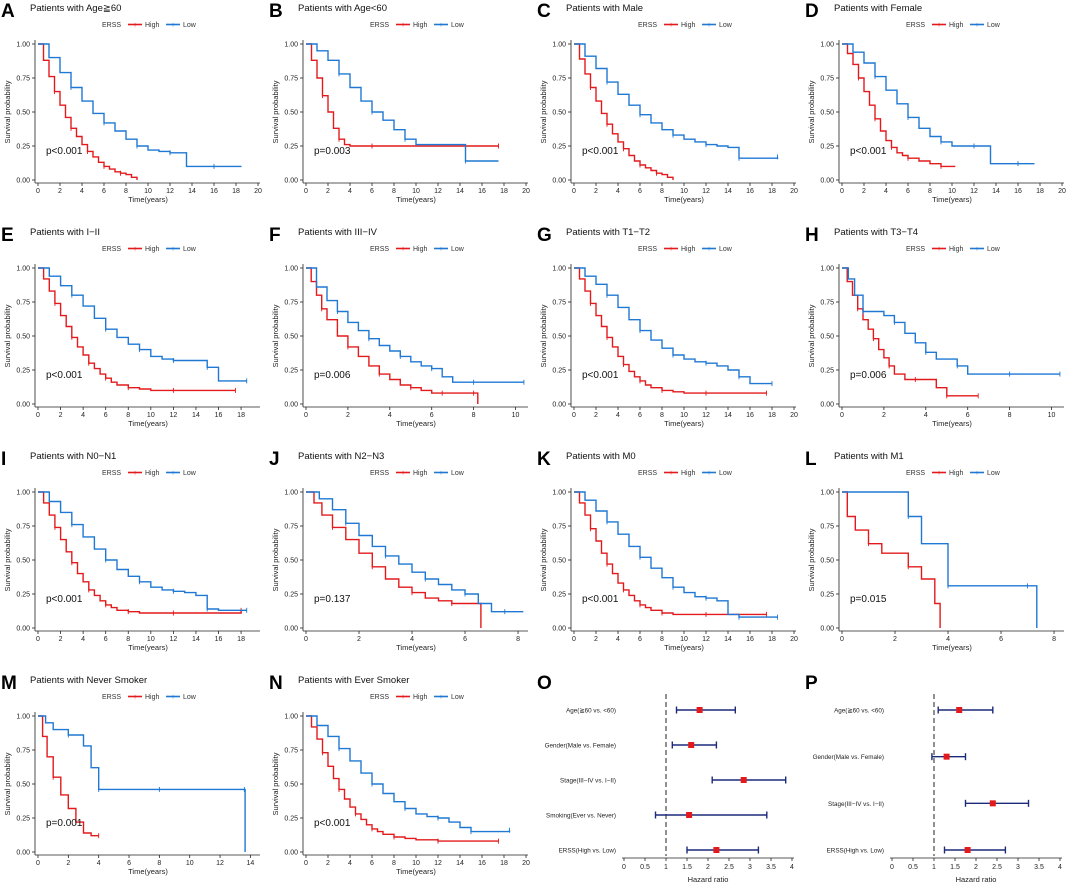  Describe the element at coordinates (291, 717) in the screenshot. I see `y-tick-label: 1.00` at that location.